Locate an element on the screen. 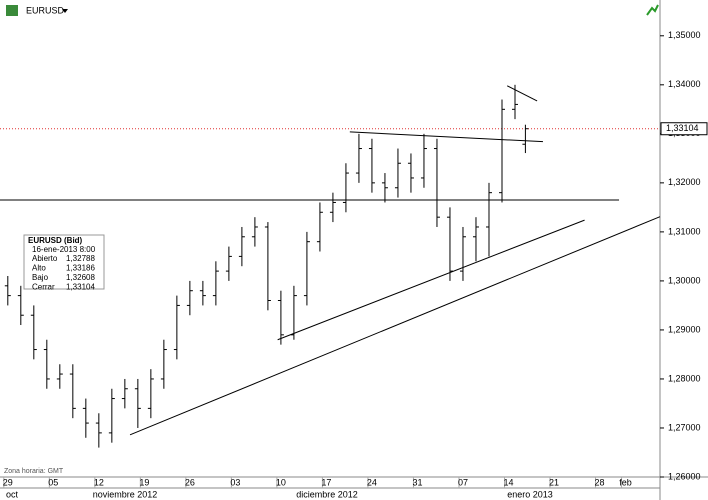 The height and width of the screenshot is (500, 708). y-tick-label: 1,29000 is located at coordinates (684, 329).